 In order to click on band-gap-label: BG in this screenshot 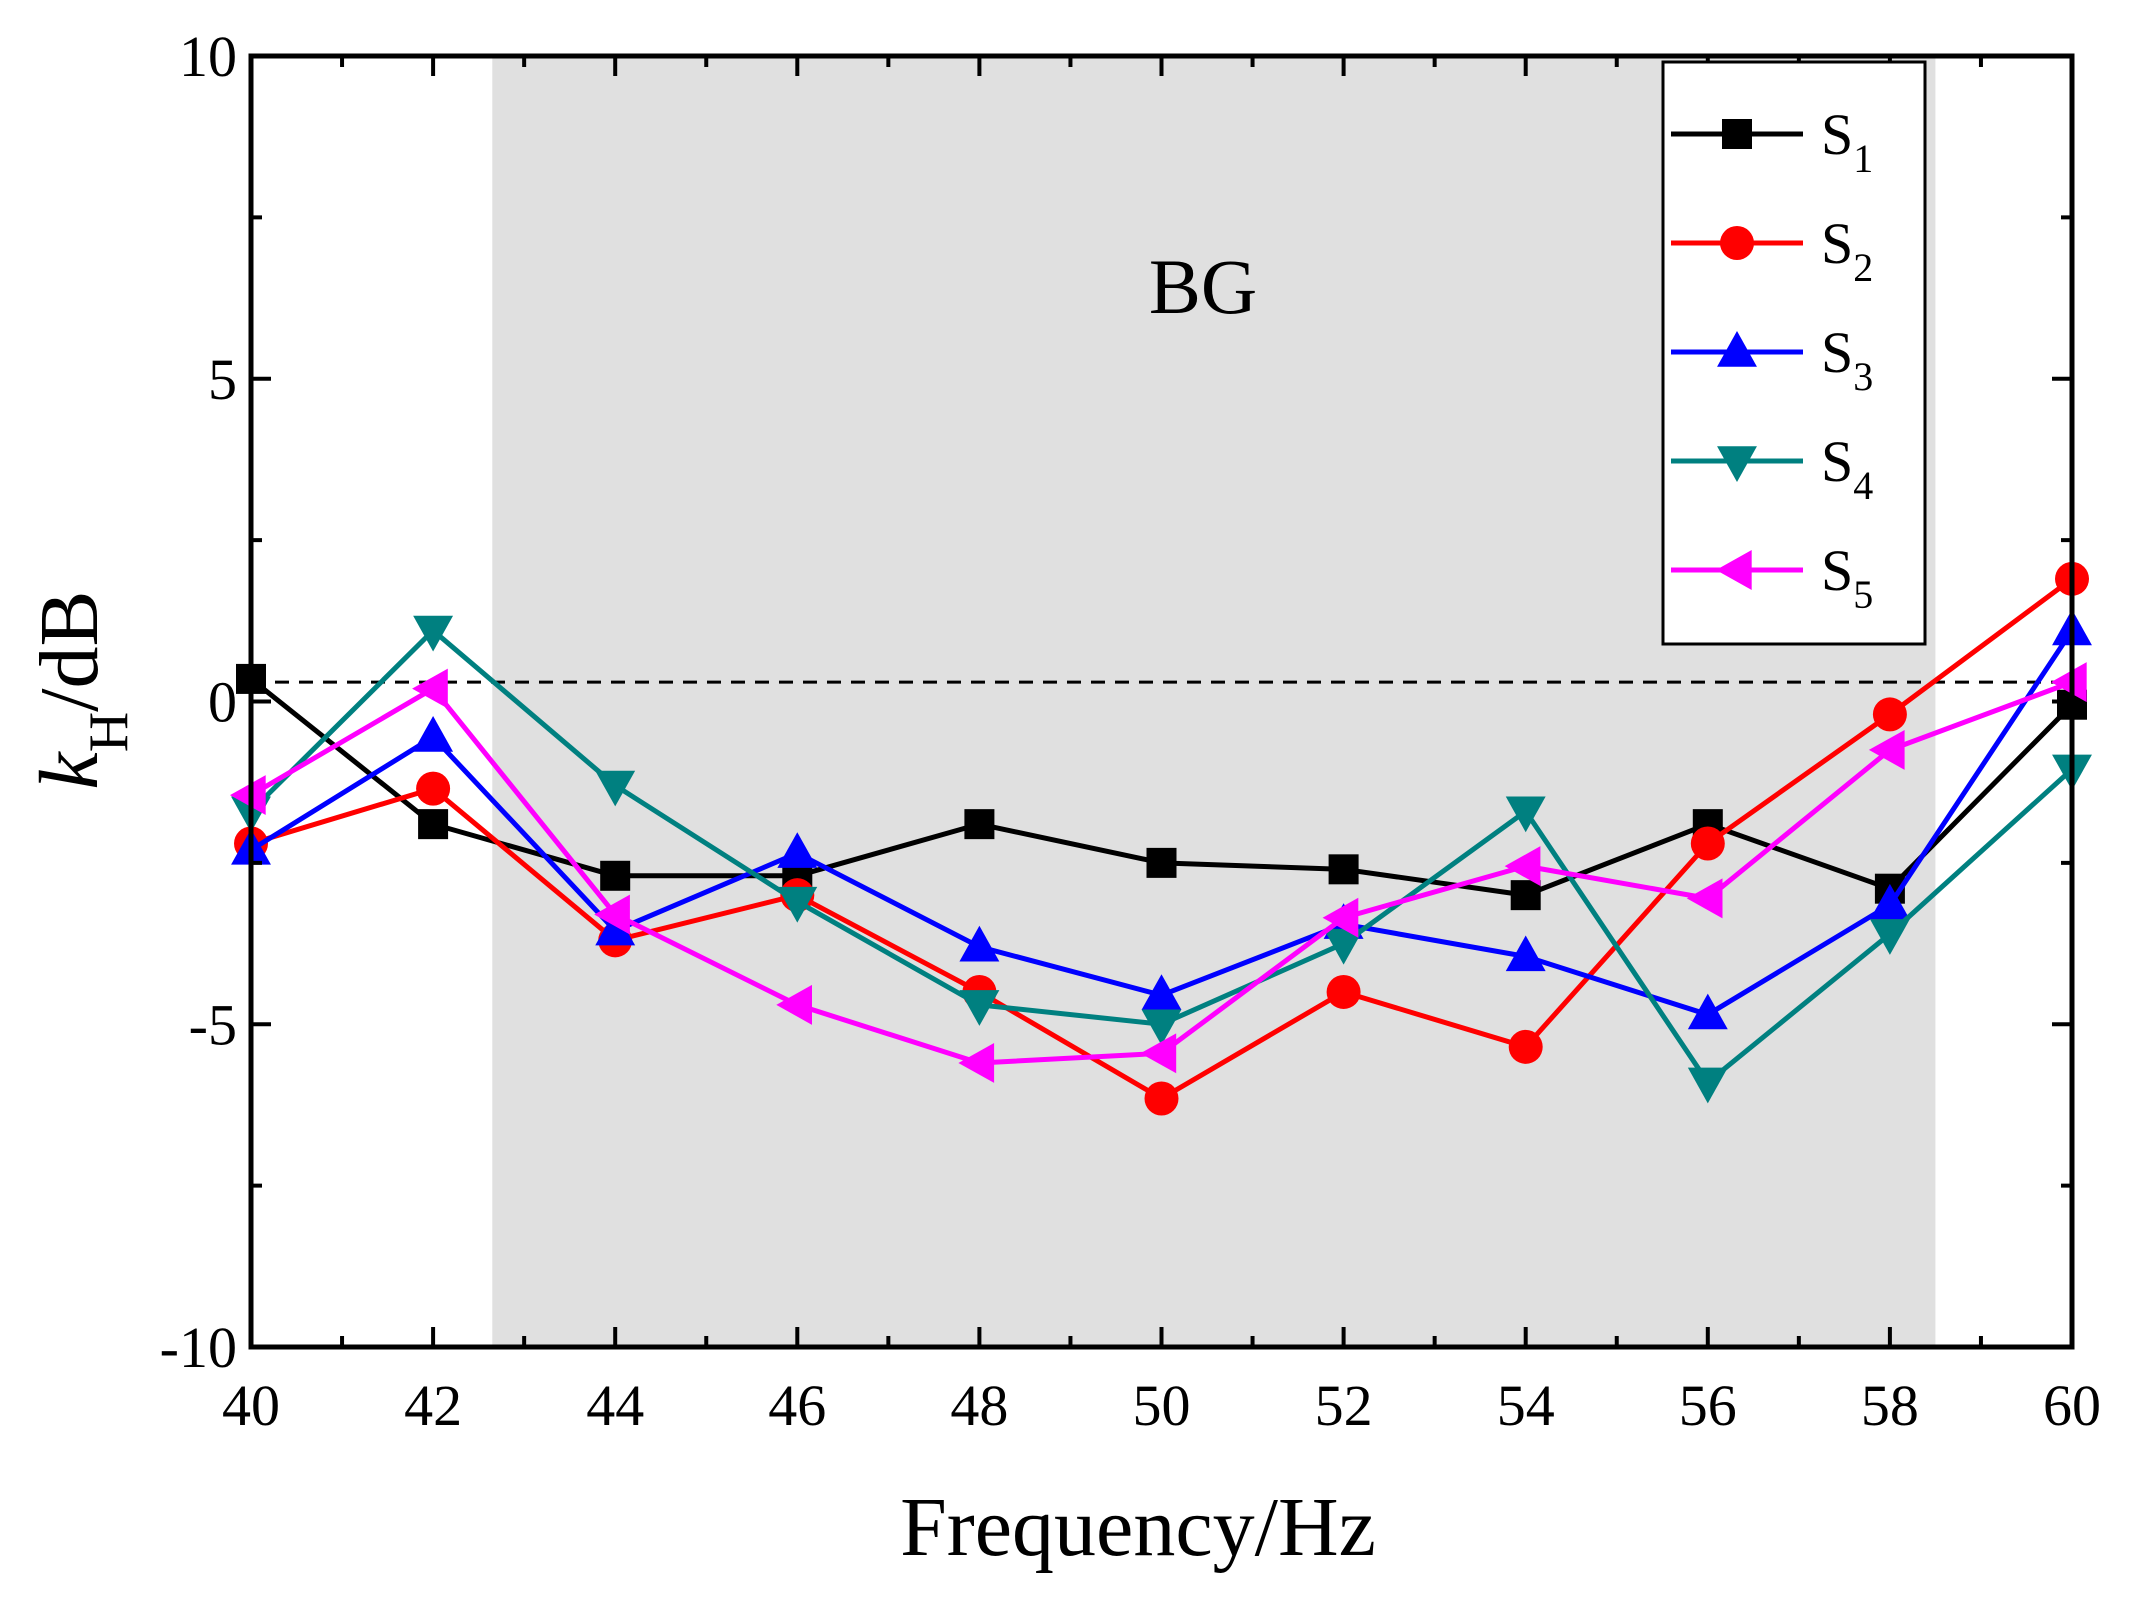, I will do `click(1203, 286)`.